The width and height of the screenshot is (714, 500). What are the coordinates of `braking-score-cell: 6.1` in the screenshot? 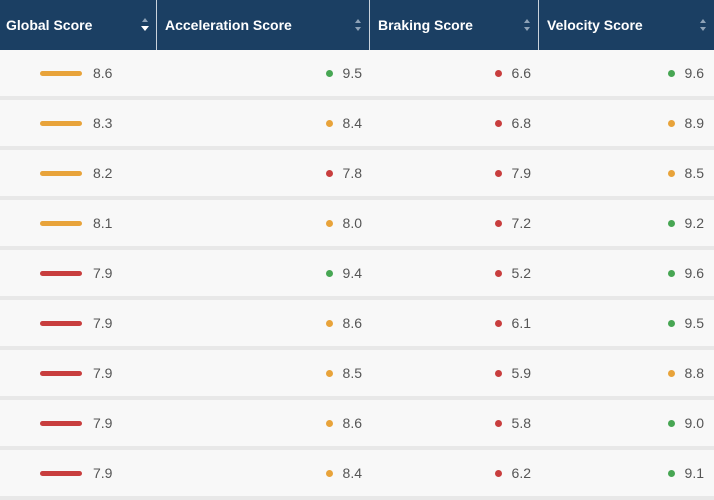 It's located at (454, 323).